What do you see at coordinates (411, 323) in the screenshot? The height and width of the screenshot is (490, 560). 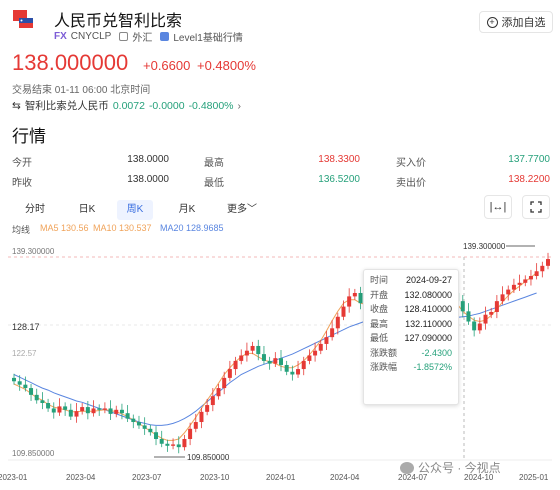 I see `tooltip-row-high: 最高 132.110000` at bounding box center [411, 323].